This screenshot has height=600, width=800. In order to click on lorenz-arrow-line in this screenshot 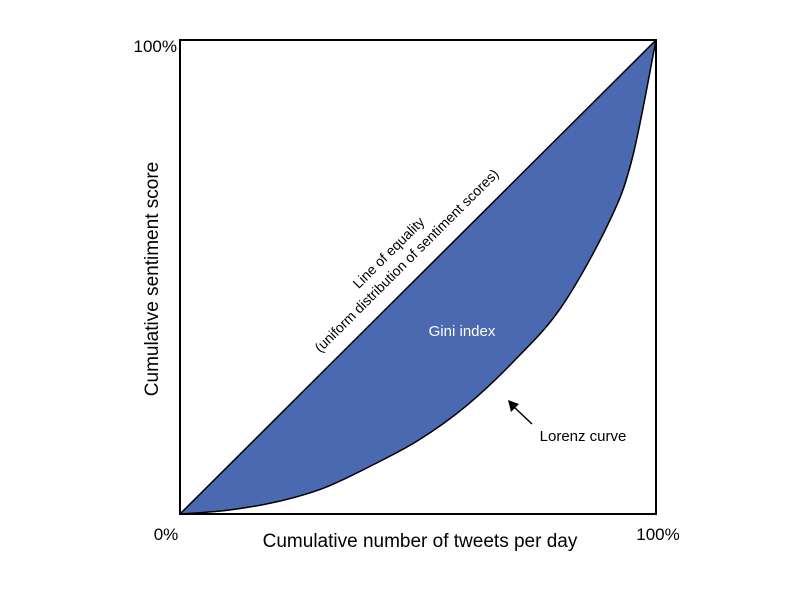, I will do `click(523, 415)`.